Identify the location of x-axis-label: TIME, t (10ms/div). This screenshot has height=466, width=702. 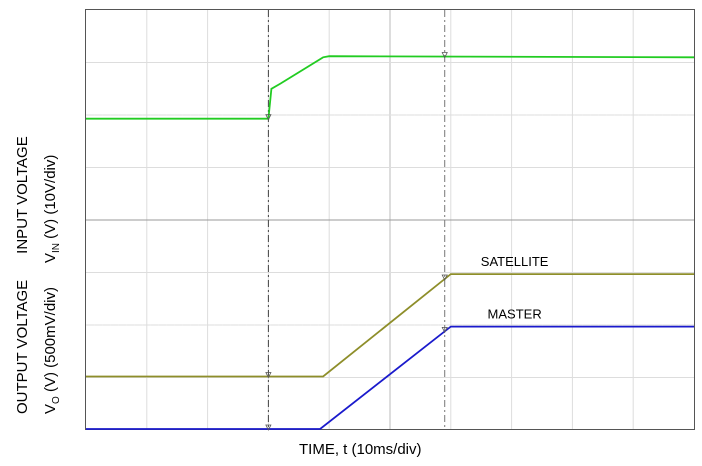
(360, 449).